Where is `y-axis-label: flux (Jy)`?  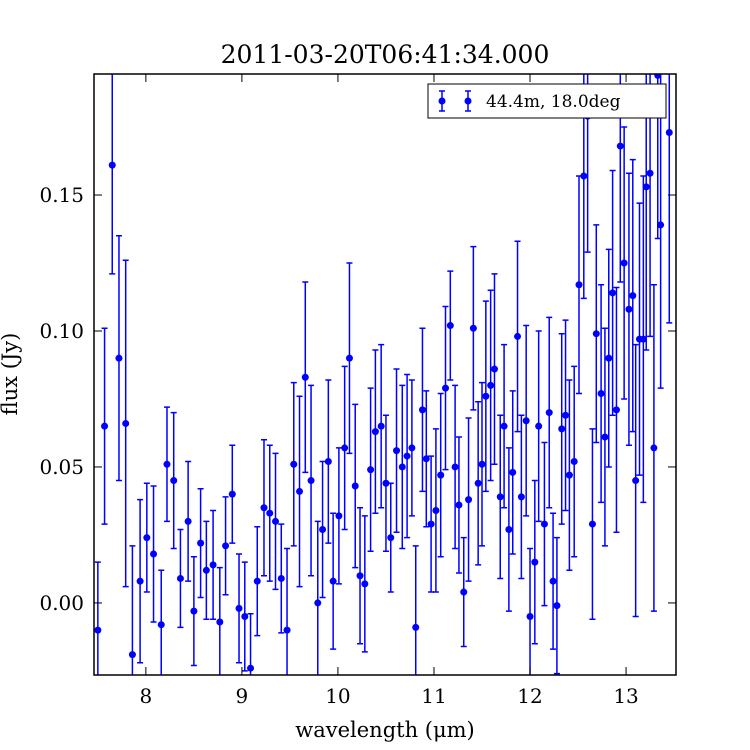
y-axis-label: flux (Jy) is located at coordinates (11, 374).